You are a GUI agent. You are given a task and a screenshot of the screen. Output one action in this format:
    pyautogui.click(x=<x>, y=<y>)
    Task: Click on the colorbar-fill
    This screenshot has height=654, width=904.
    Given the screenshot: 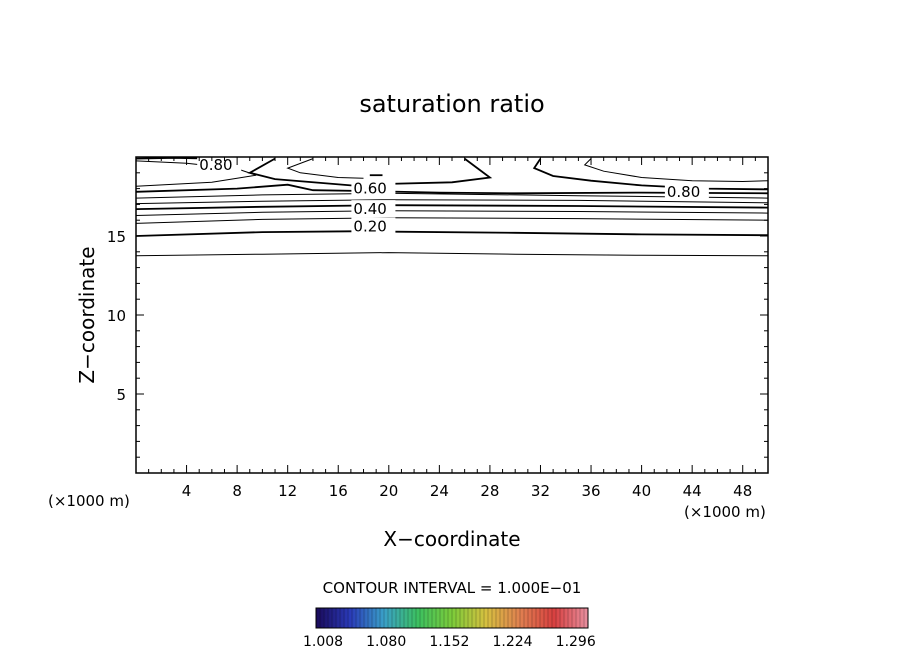 What is the action you would take?
    pyautogui.click(x=452, y=618)
    